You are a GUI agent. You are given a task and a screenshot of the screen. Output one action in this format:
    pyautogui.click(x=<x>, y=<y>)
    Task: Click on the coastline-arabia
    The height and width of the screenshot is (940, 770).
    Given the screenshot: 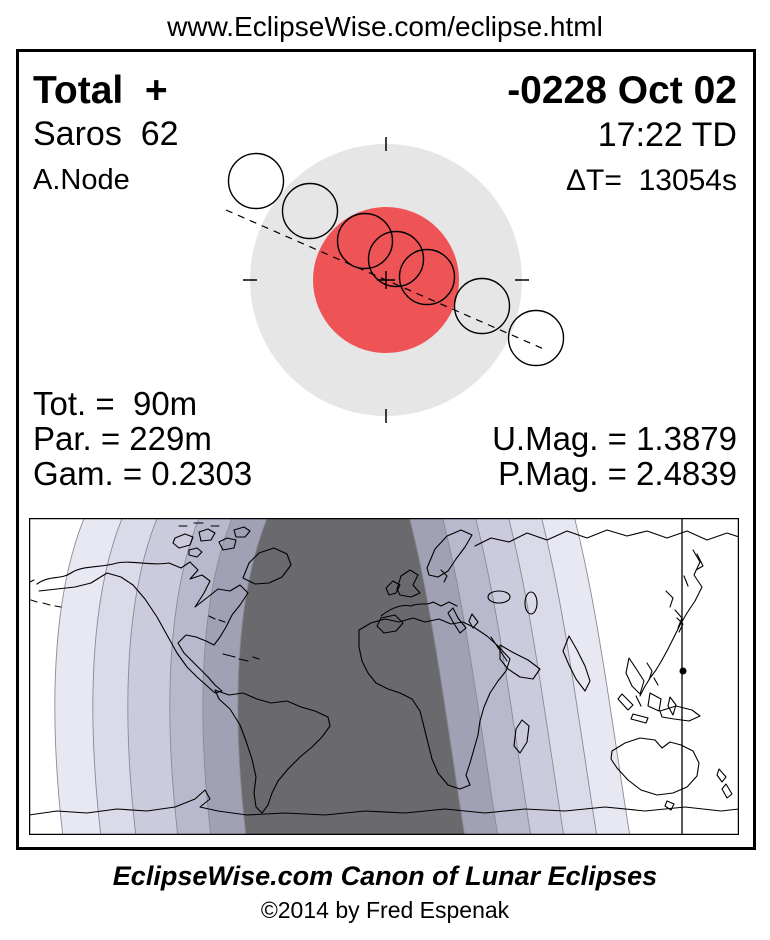 What is the action you would take?
    pyautogui.click(x=520, y=662)
    